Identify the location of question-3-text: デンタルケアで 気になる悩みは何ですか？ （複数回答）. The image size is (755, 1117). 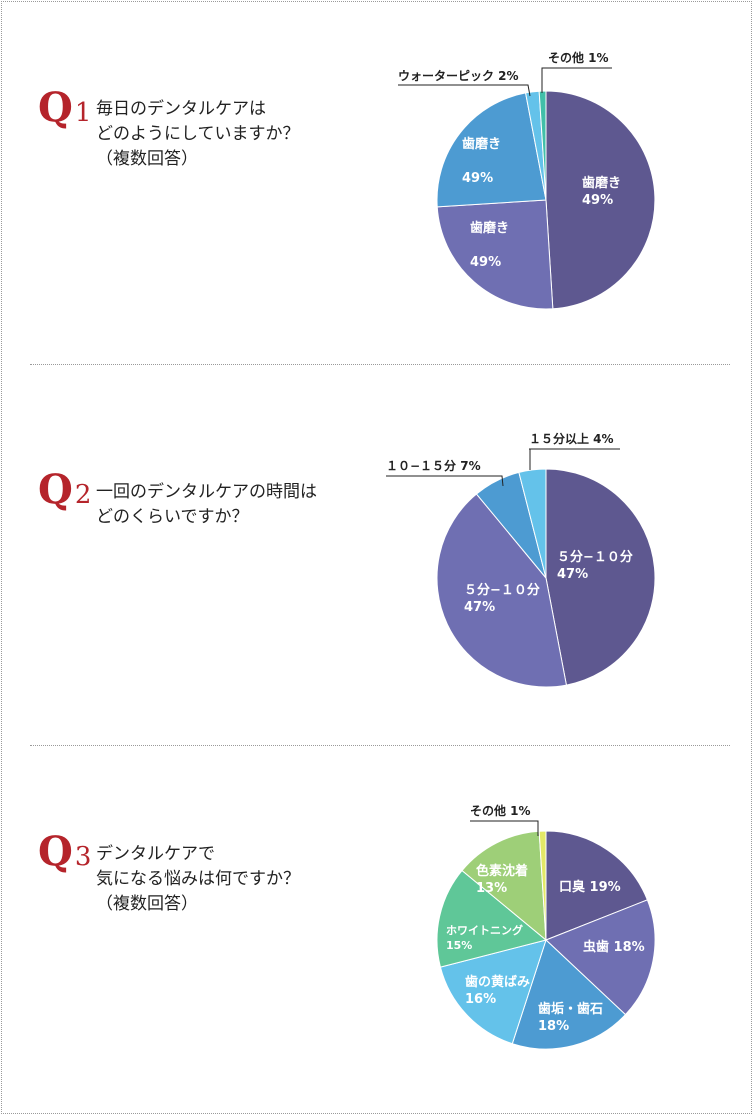
(198, 879).